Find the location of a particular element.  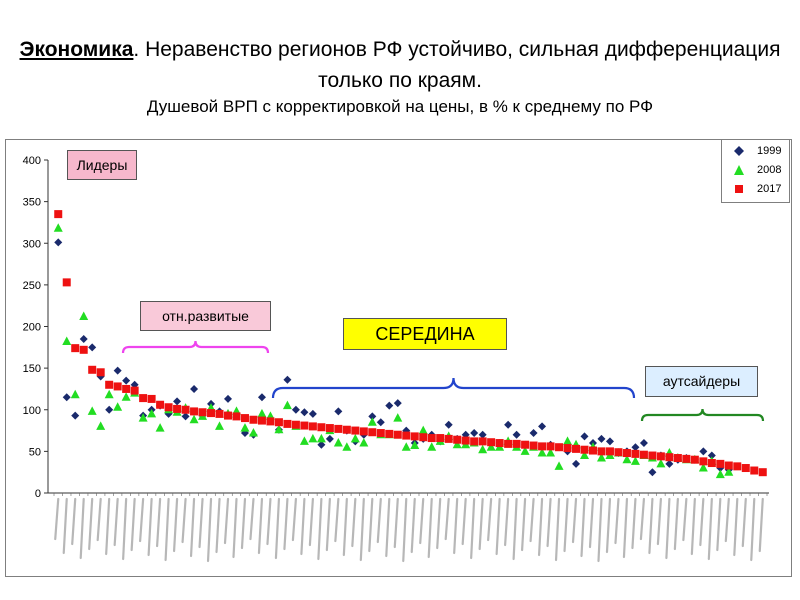

legend-marker-1999 is located at coordinates (739, 151).